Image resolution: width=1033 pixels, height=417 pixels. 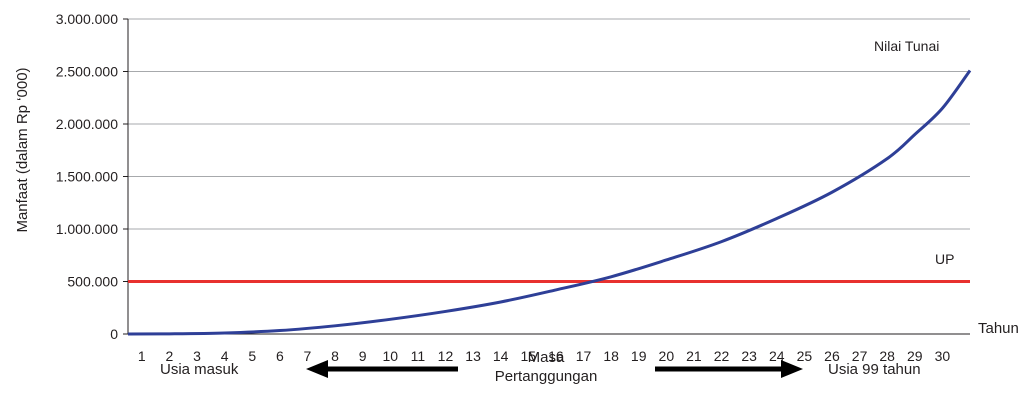 What do you see at coordinates (199, 369) in the screenshot?
I see `annotation-usia-masuk: Usia masuk` at bounding box center [199, 369].